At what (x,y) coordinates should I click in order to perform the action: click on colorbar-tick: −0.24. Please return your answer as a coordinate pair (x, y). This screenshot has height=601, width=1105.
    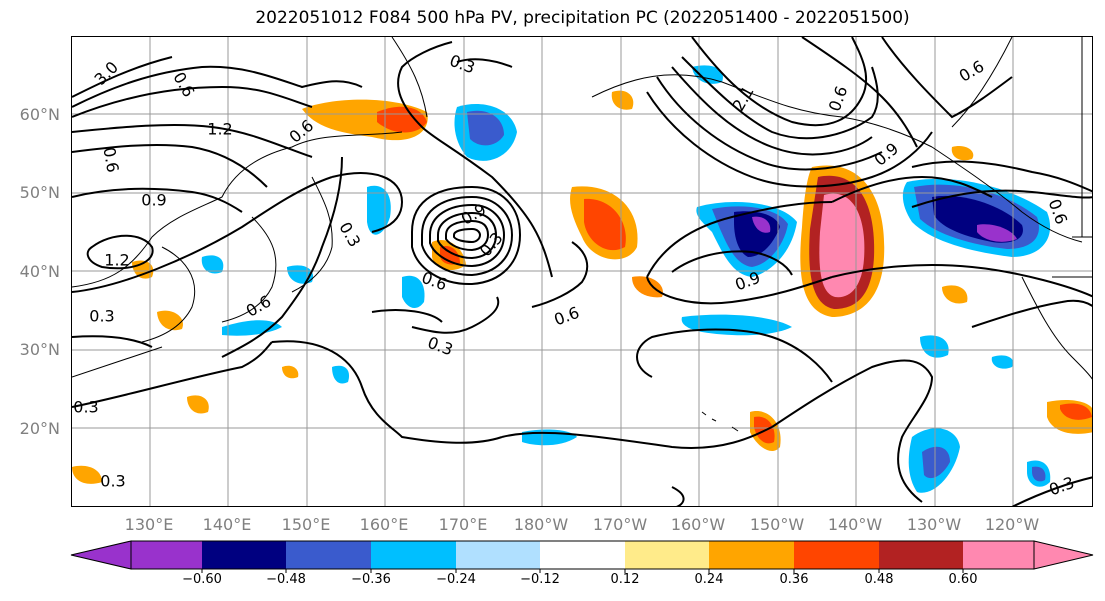
    Looking at the image, I should click on (456, 579).